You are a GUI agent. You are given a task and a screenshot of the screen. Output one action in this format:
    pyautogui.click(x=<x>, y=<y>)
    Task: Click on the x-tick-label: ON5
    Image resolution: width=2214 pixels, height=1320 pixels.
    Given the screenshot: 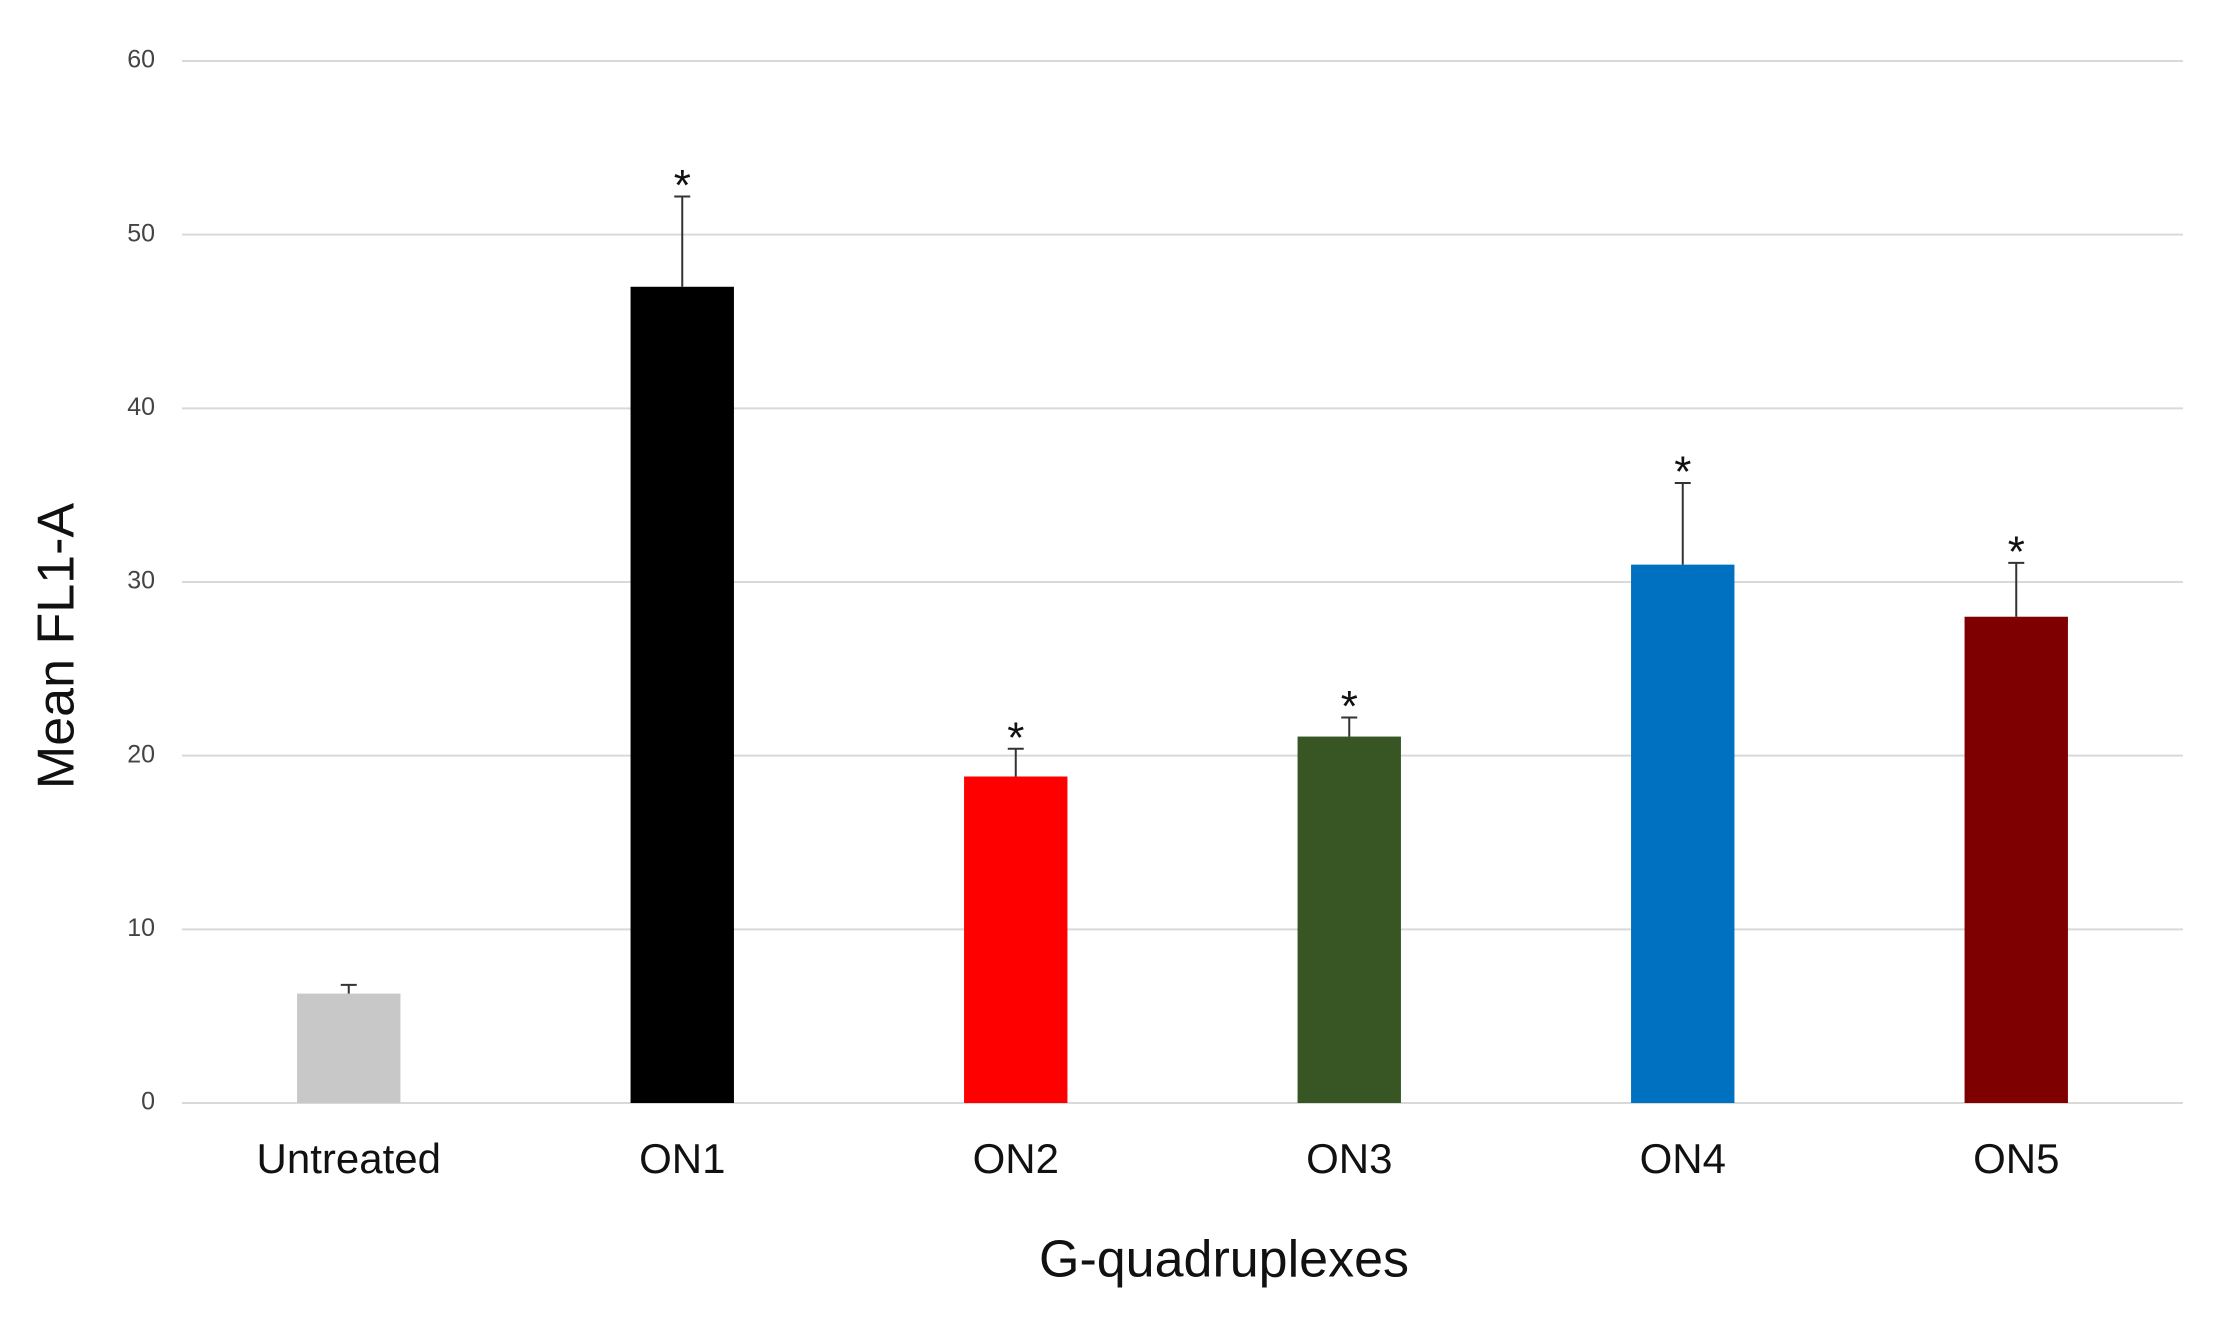 What is the action you would take?
    pyautogui.click(x=2016, y=1158)
    